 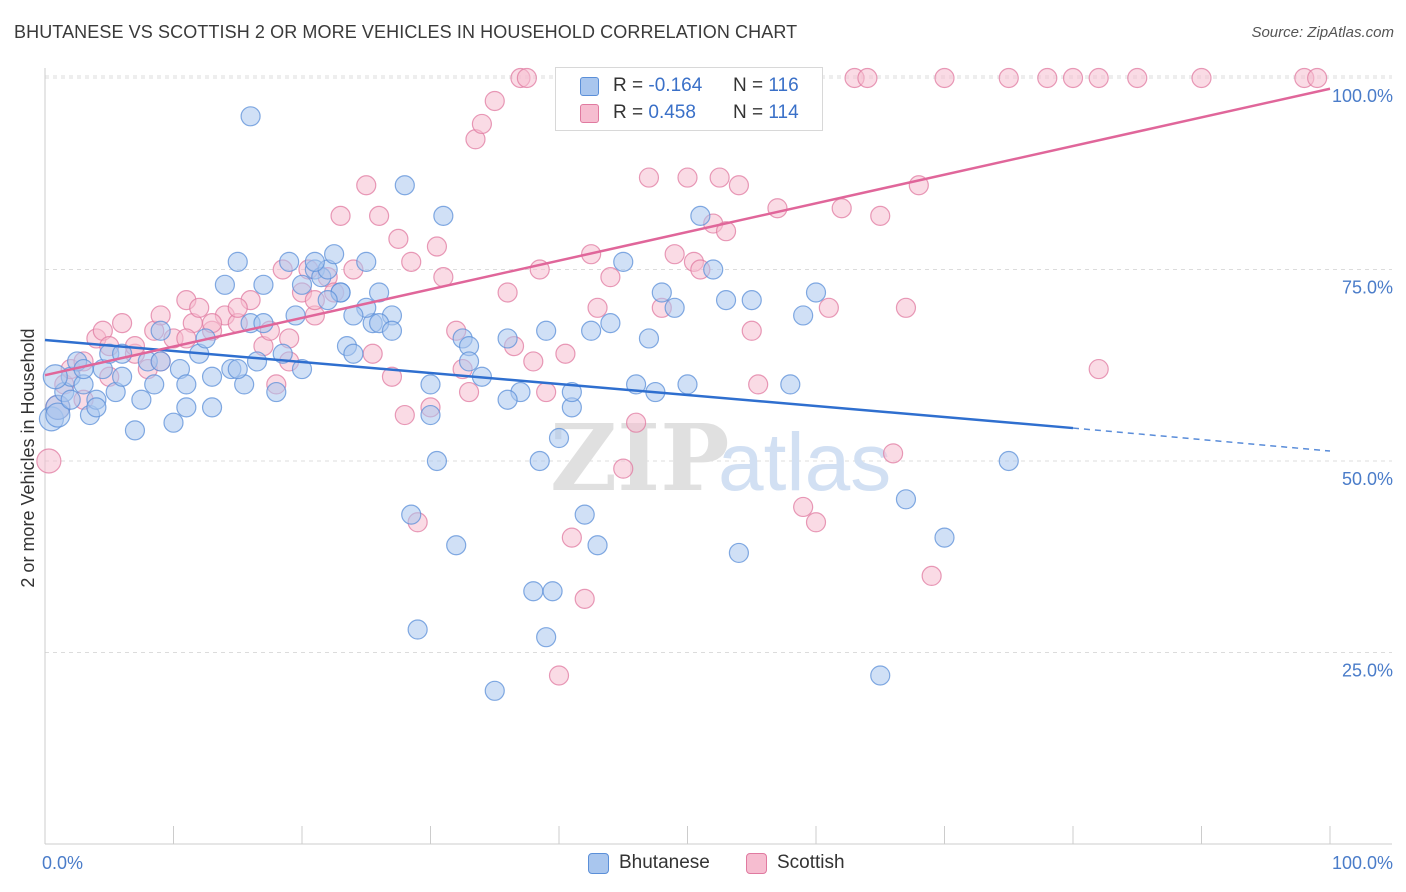 What do you see at coordinates (62, 863) in the screenshot?
I see `x-tick-label-min: 0.0%` at bounding box center [62, 863].